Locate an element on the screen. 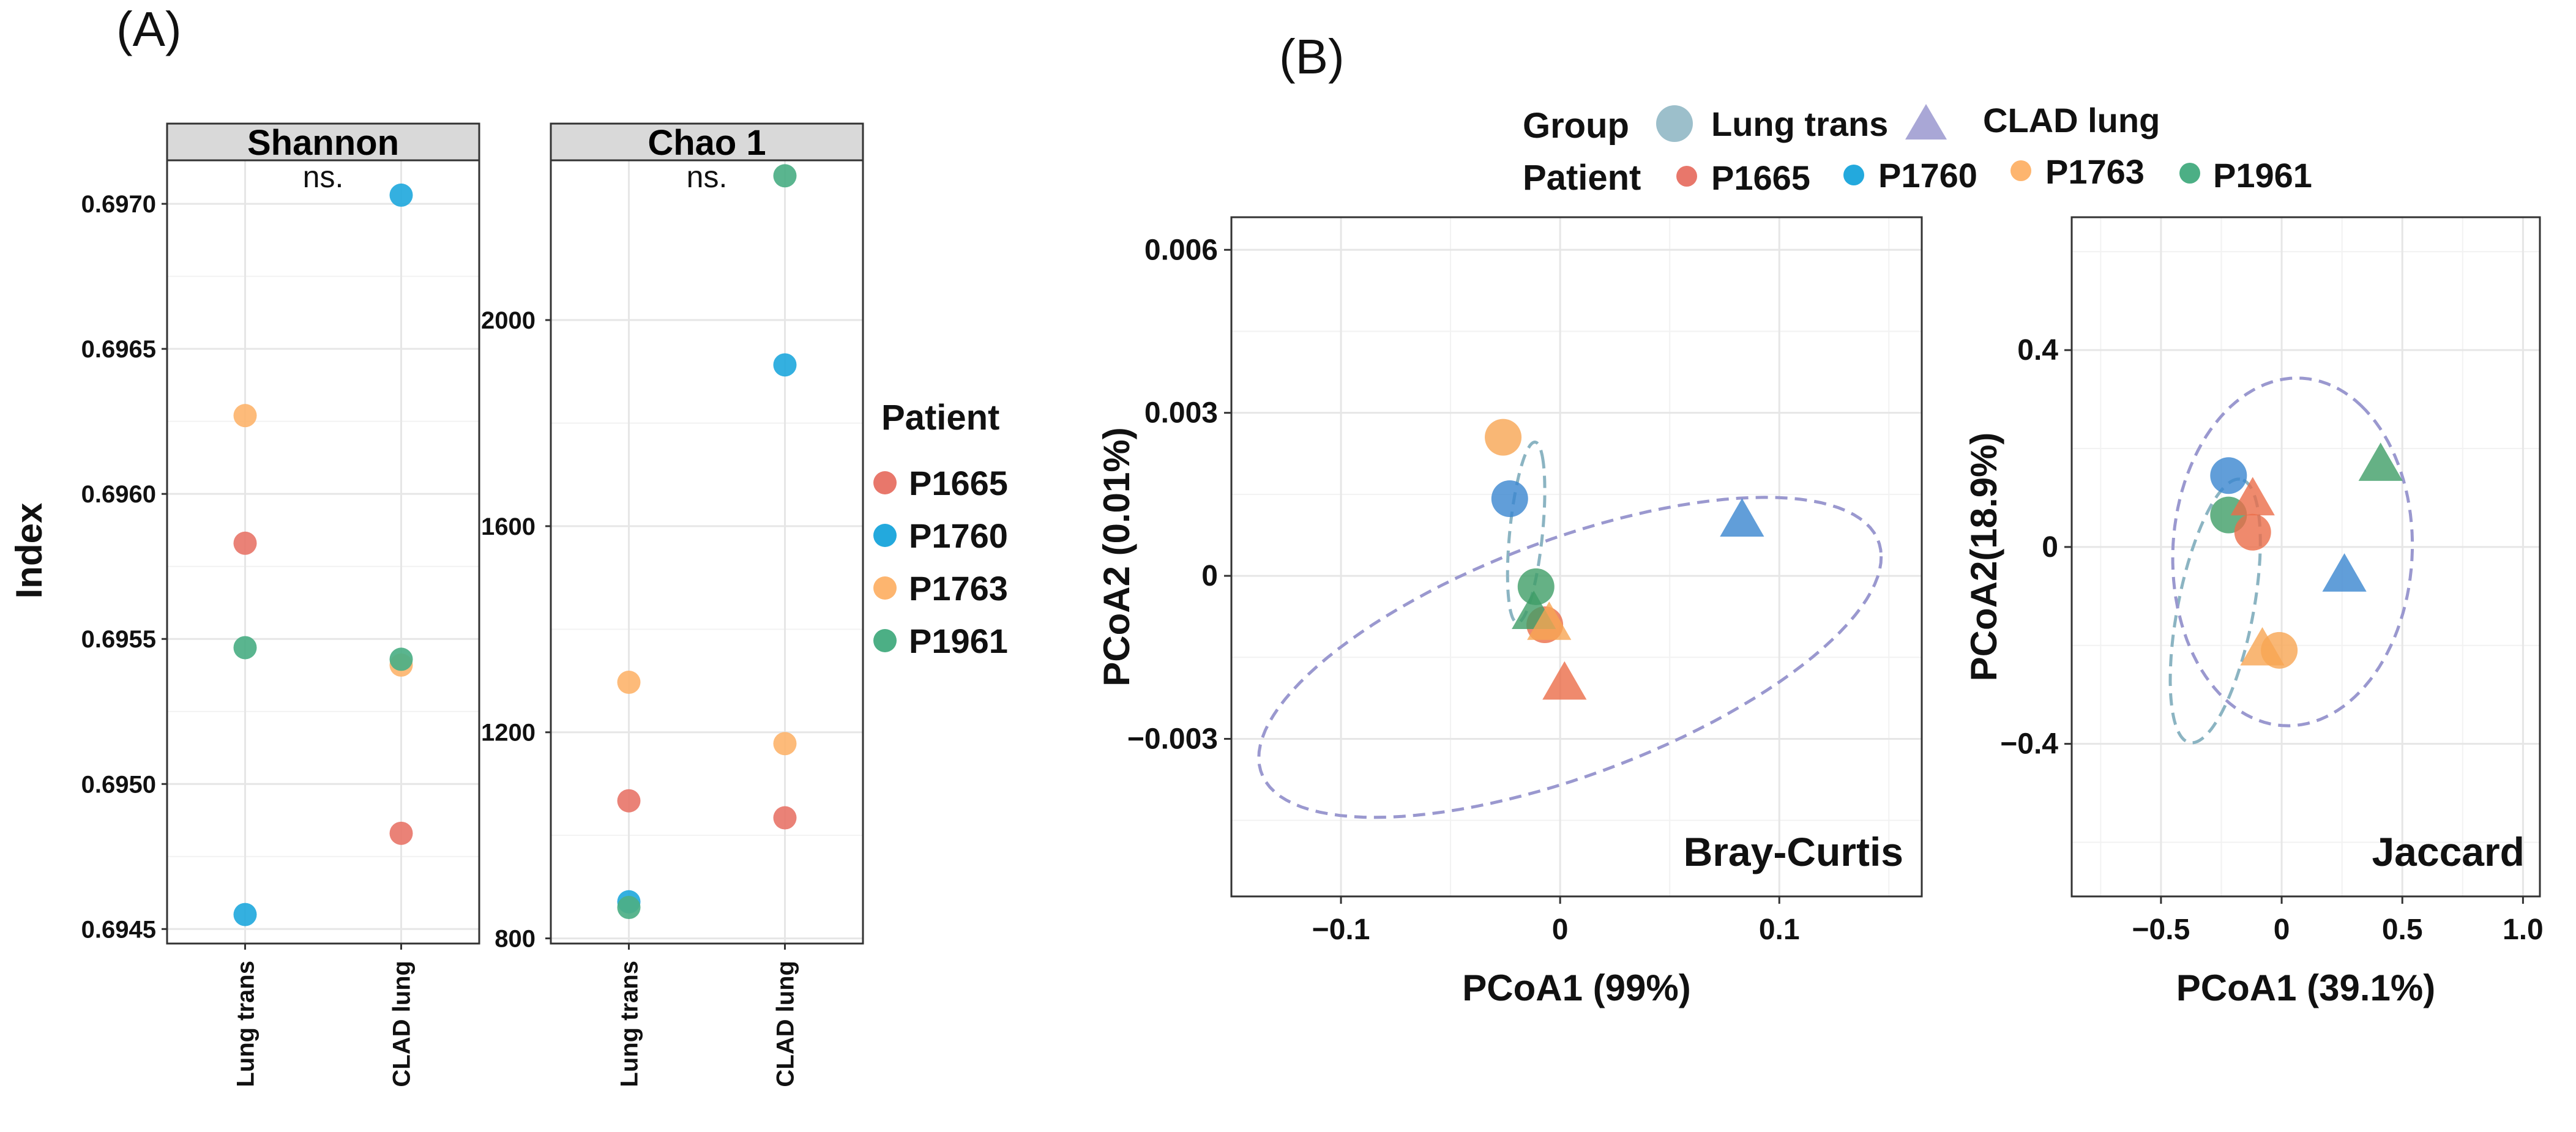  panel-a-ylabel: Index is located at coordinates (29, 551).